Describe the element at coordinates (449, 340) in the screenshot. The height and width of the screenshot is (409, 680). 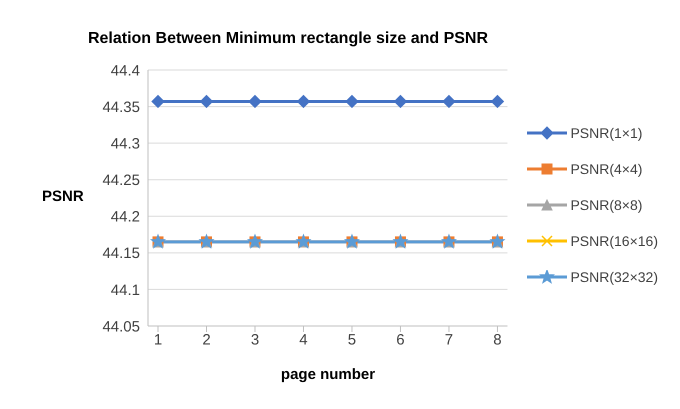
I see `x-tick-label: 7` at that location.